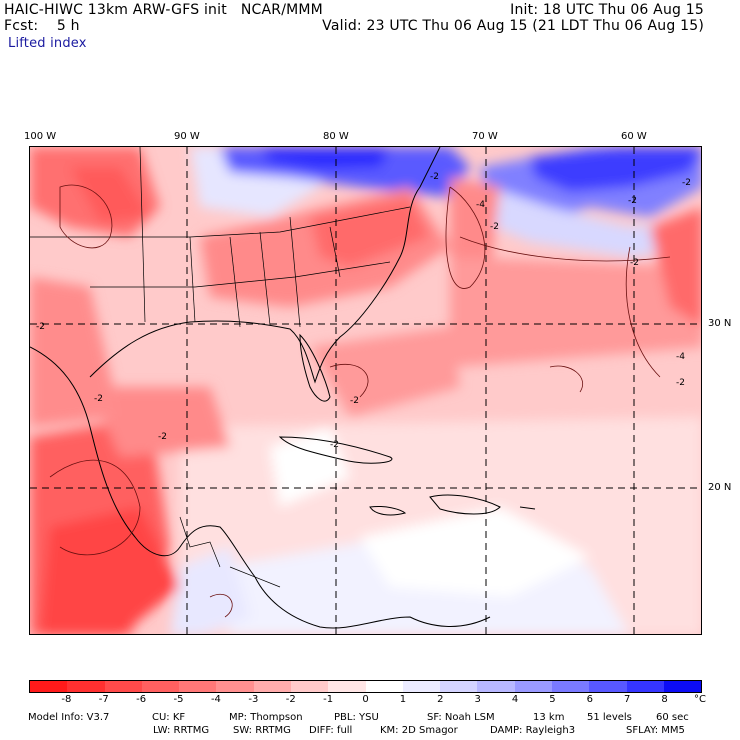 The height and width of the screenshot is (740, 740). I want to click on jamaica, so click(388, 511).